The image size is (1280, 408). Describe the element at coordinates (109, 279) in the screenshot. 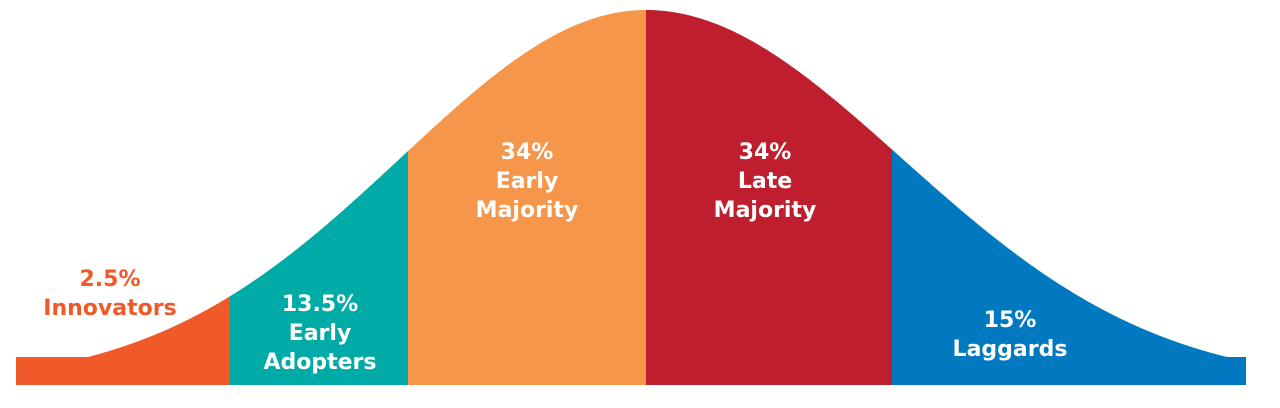

I see `segment-percent: 2.5%` at that location.